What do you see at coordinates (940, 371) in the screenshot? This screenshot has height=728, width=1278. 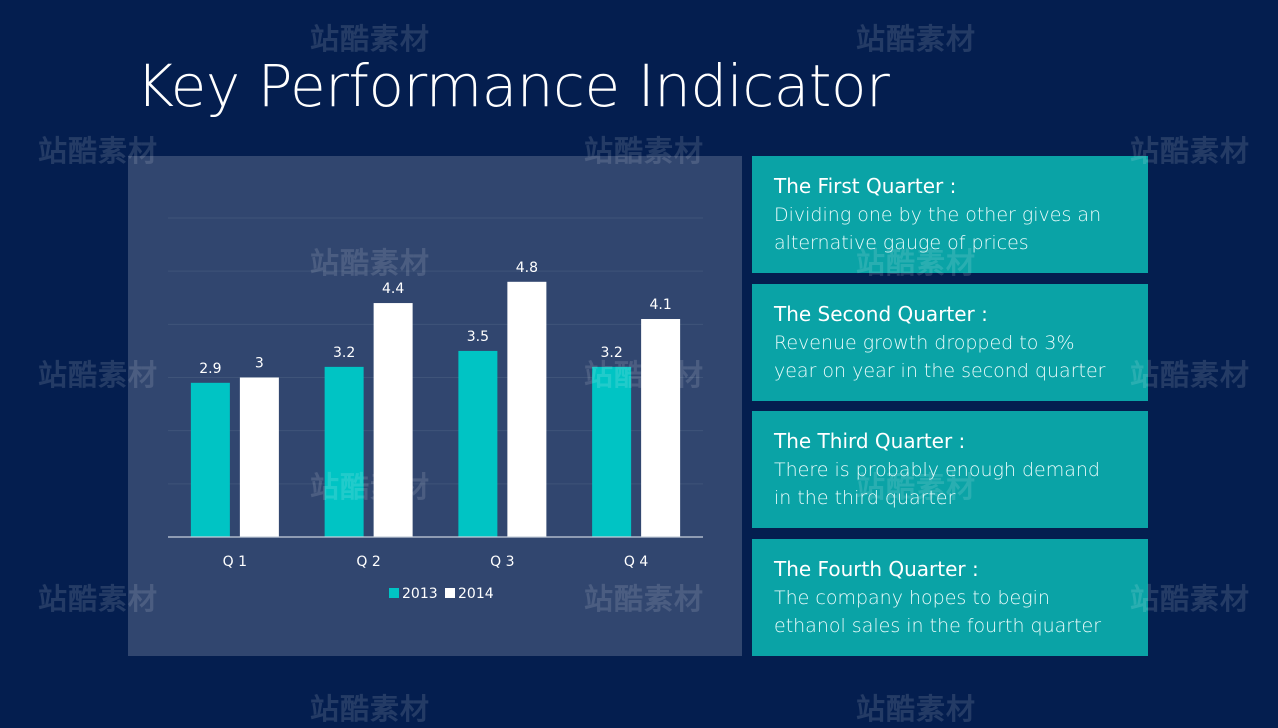 I see `card-line: year on year in the second quarter` at bounding box center [940, 371].